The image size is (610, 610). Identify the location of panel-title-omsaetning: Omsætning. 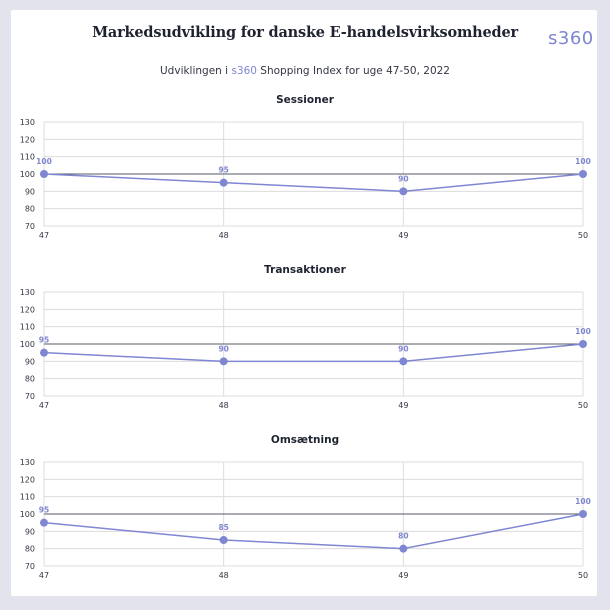
(305, 440).